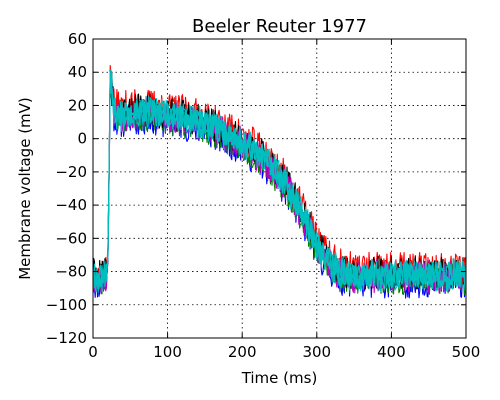 The height and width of the screenshot is (400, 500). I want to click on y-tick-label: −20, so click(71, 172).